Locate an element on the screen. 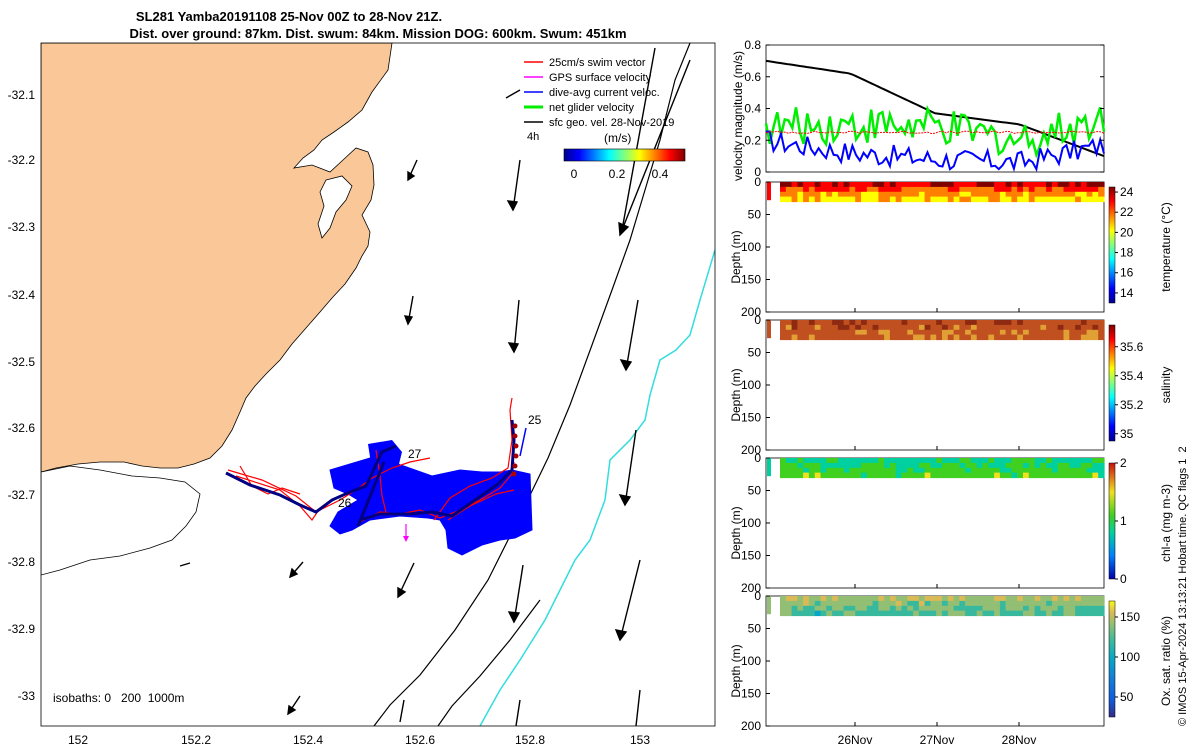  map-y-tick: -32.4 is located at coordinates (22, 295).